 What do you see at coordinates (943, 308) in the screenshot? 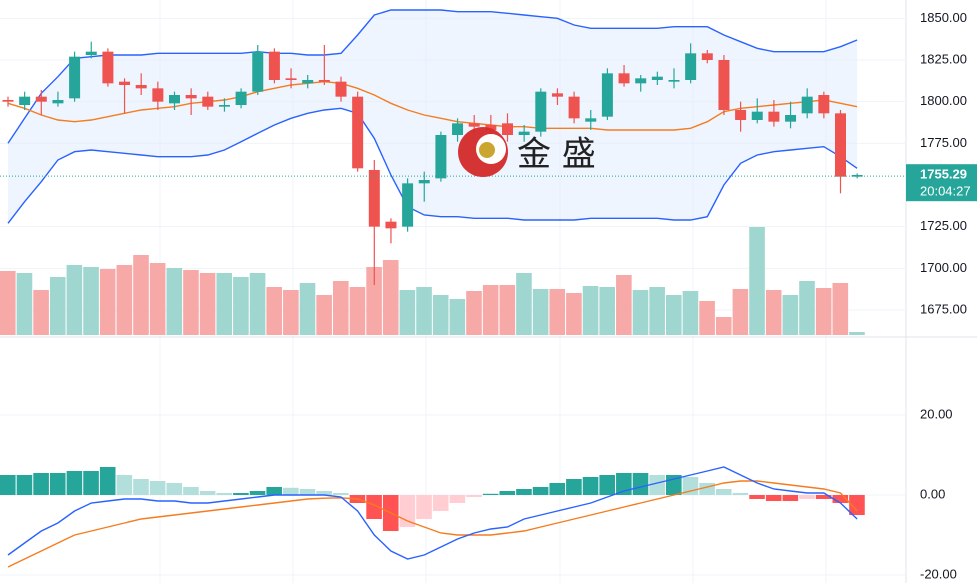
I see `y-tick-label: 1675.00` at bounding box center [943, 308].